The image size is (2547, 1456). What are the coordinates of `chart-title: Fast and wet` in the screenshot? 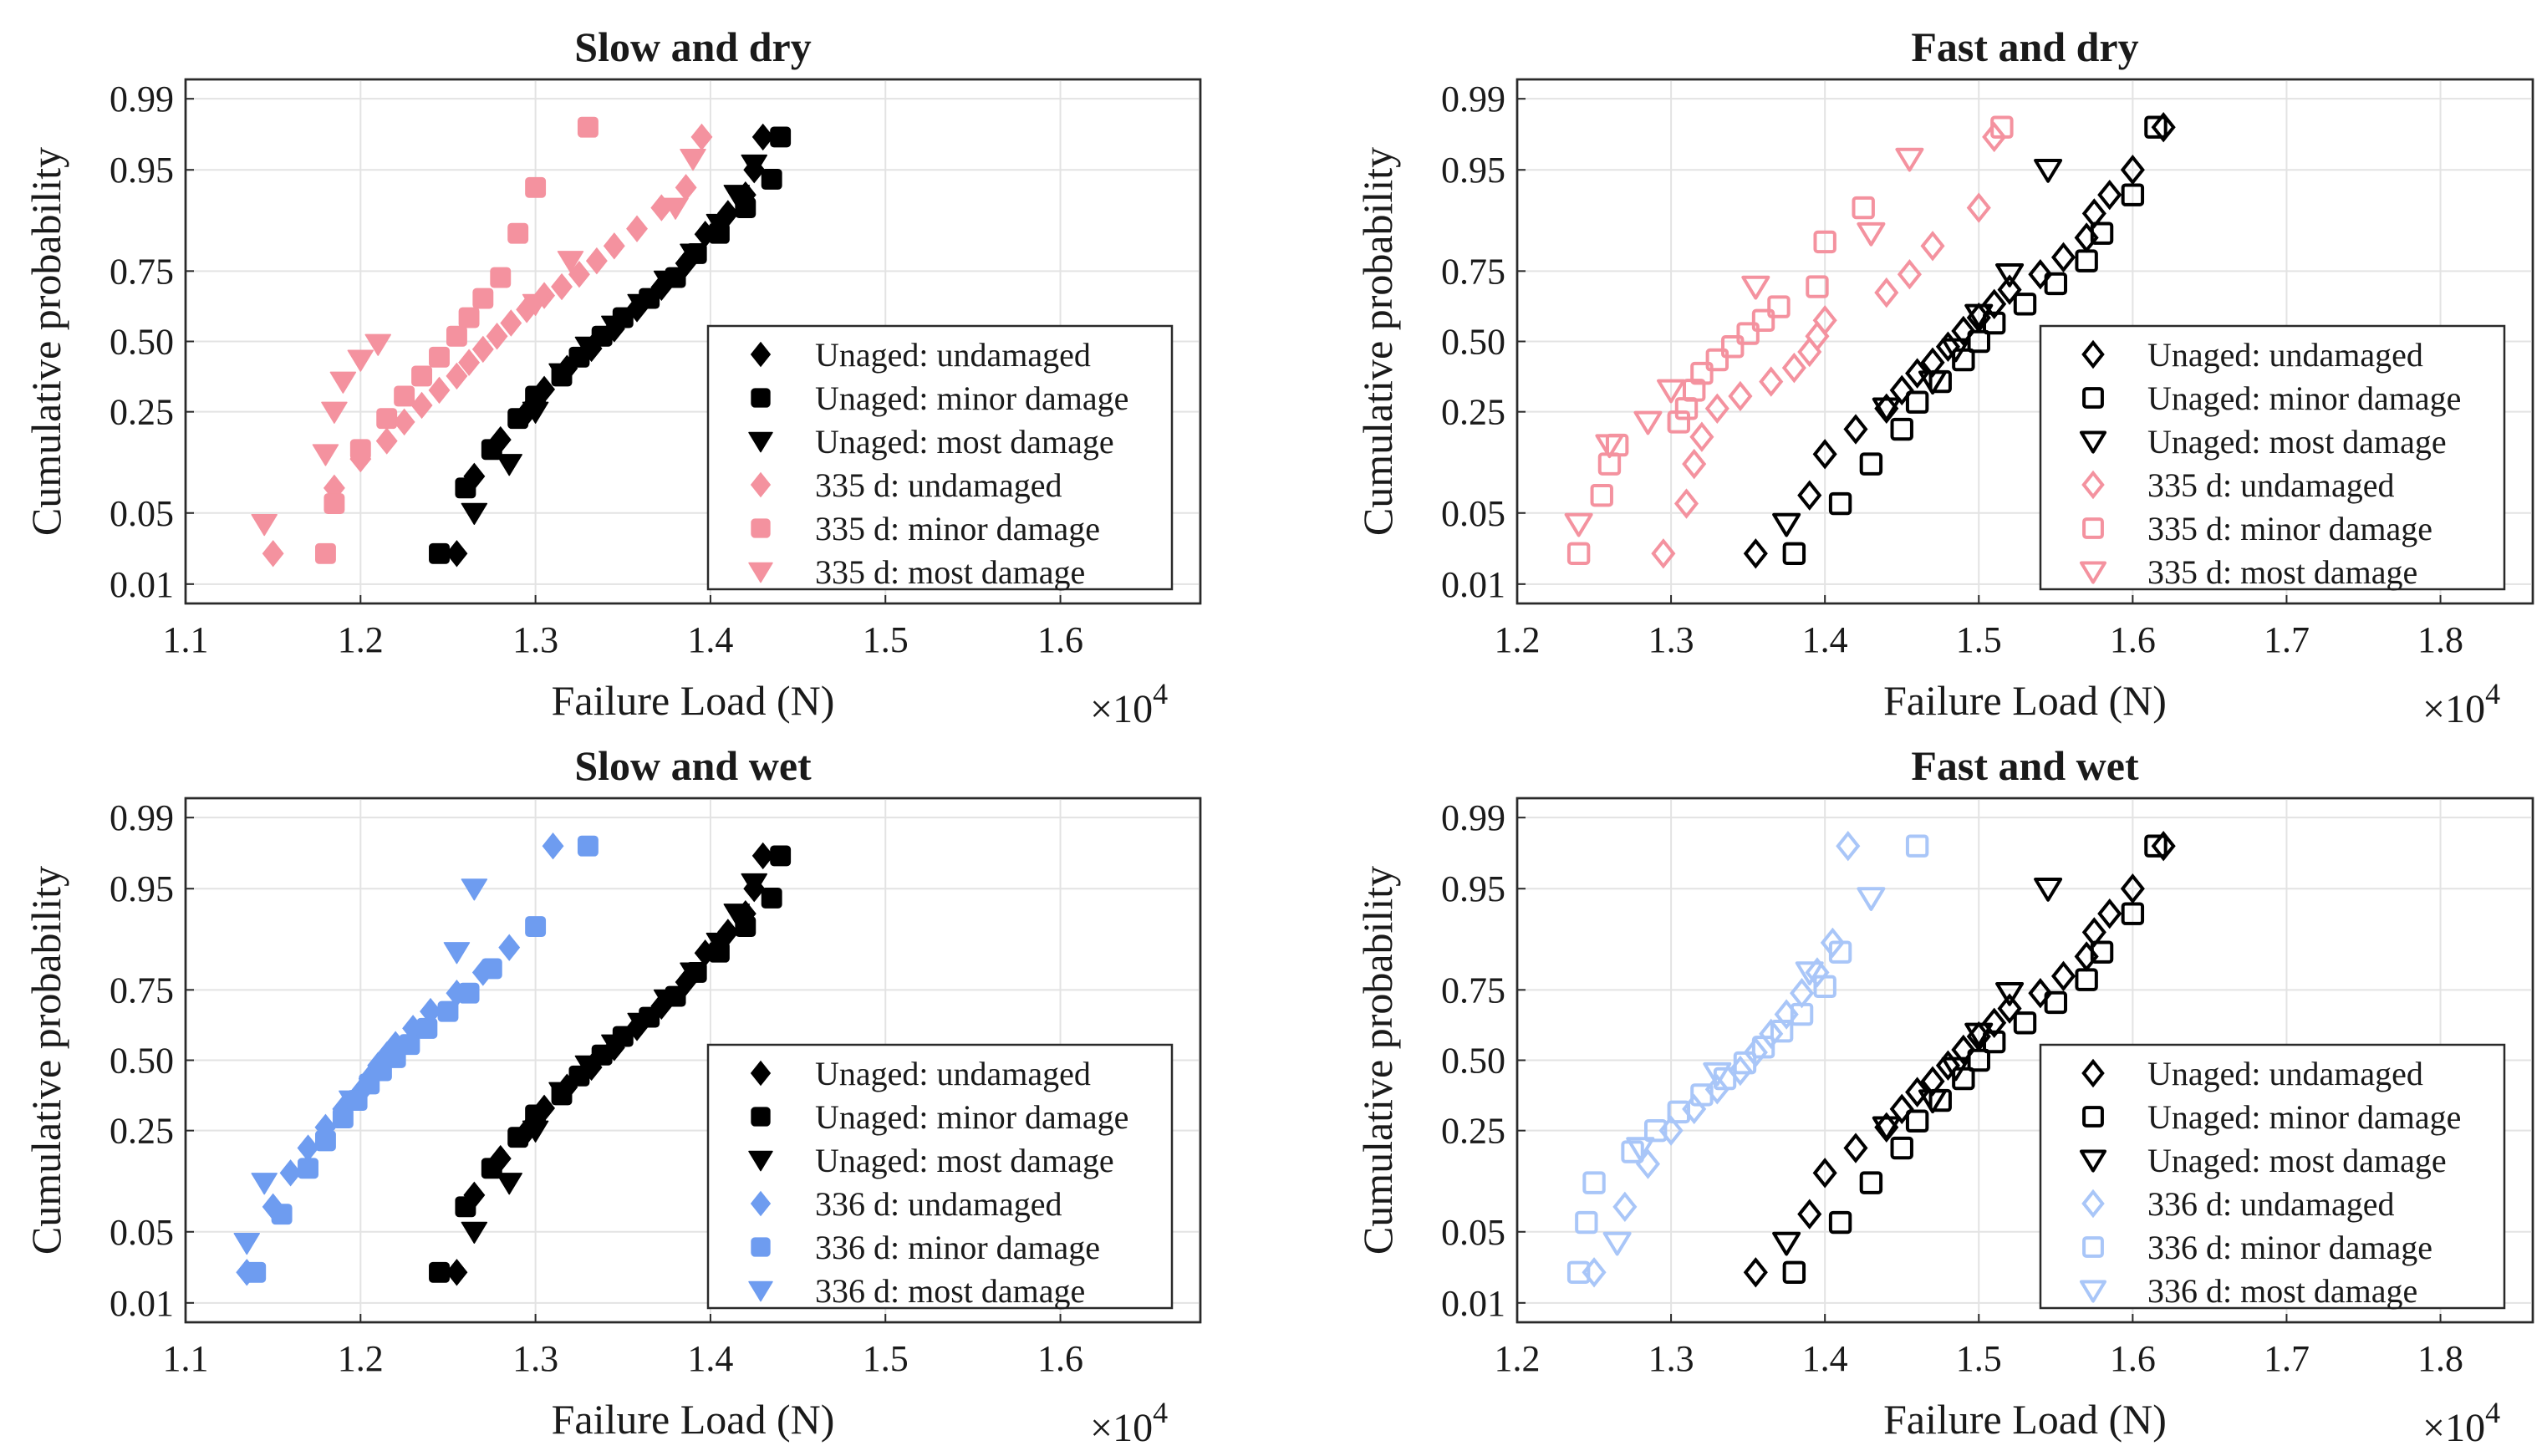 It's located at (2025, 765).